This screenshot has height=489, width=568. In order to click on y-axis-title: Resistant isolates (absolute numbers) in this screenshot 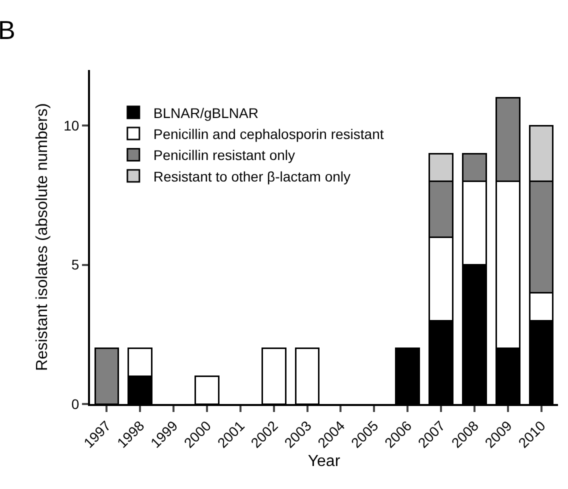, I will do `click(42, 237)`.